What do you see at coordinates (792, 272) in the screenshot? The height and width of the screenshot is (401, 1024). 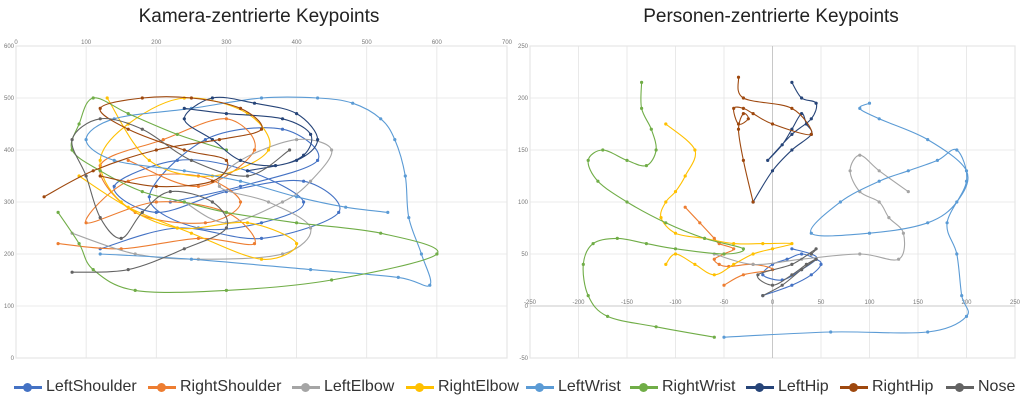 I see `person-series-line-left-shoulder` at bounding box center [792, 272].